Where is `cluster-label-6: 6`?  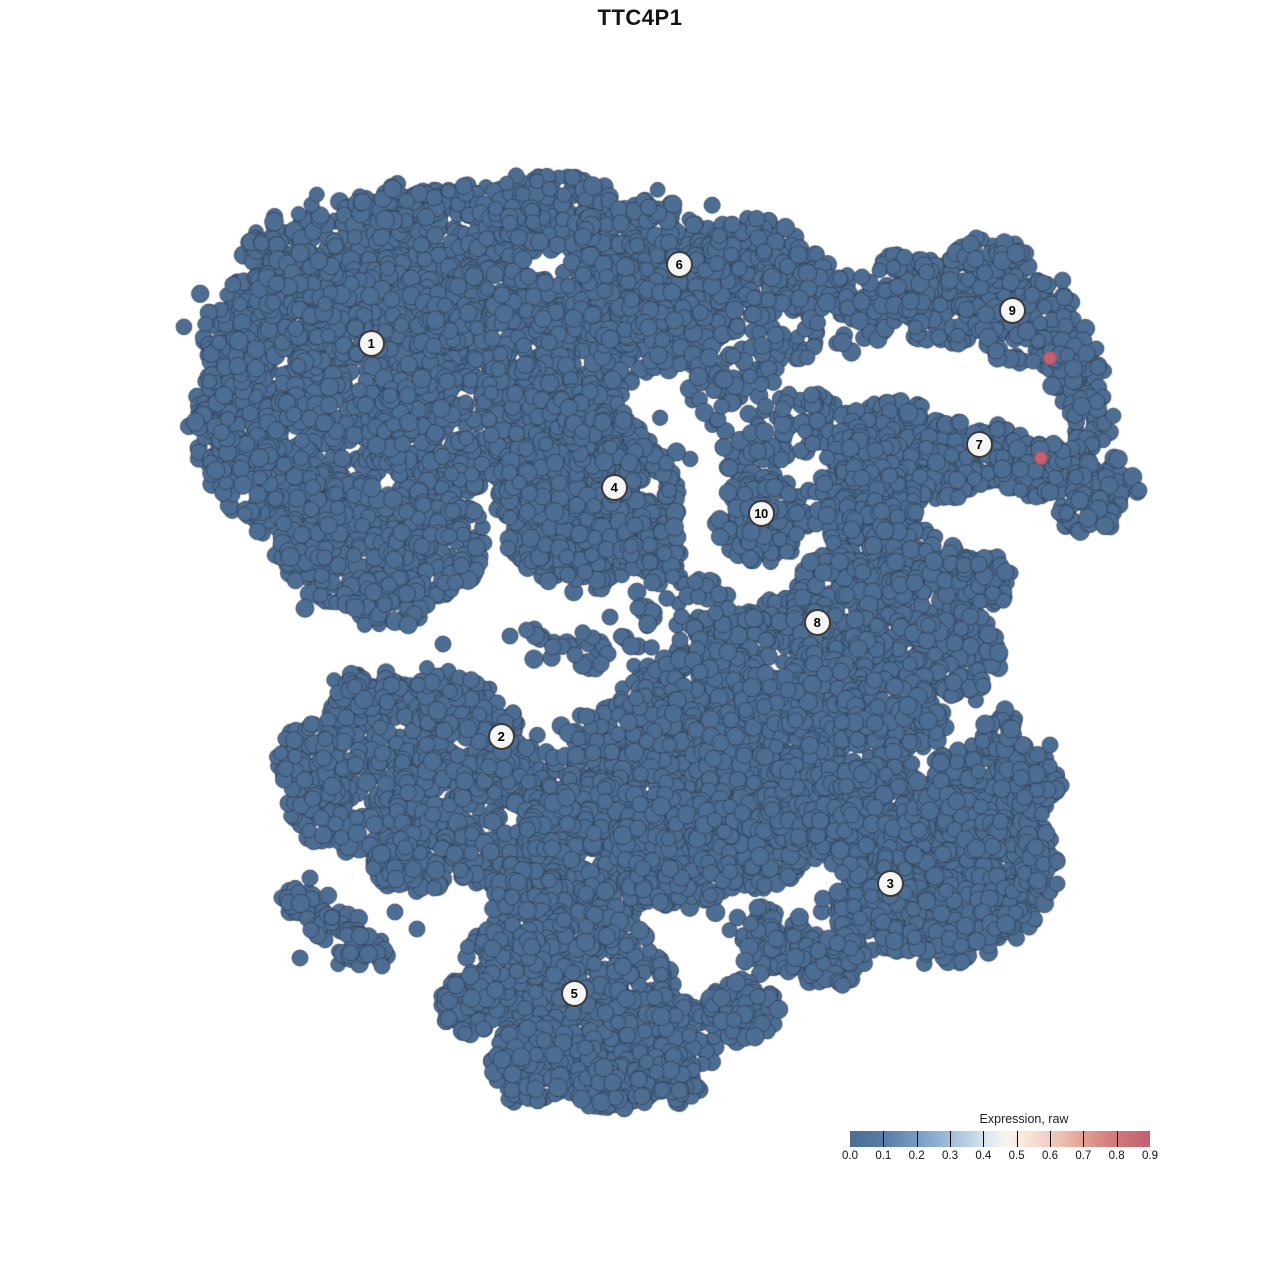 cluster-label-6: 6 is located at coordinates (679, 264).